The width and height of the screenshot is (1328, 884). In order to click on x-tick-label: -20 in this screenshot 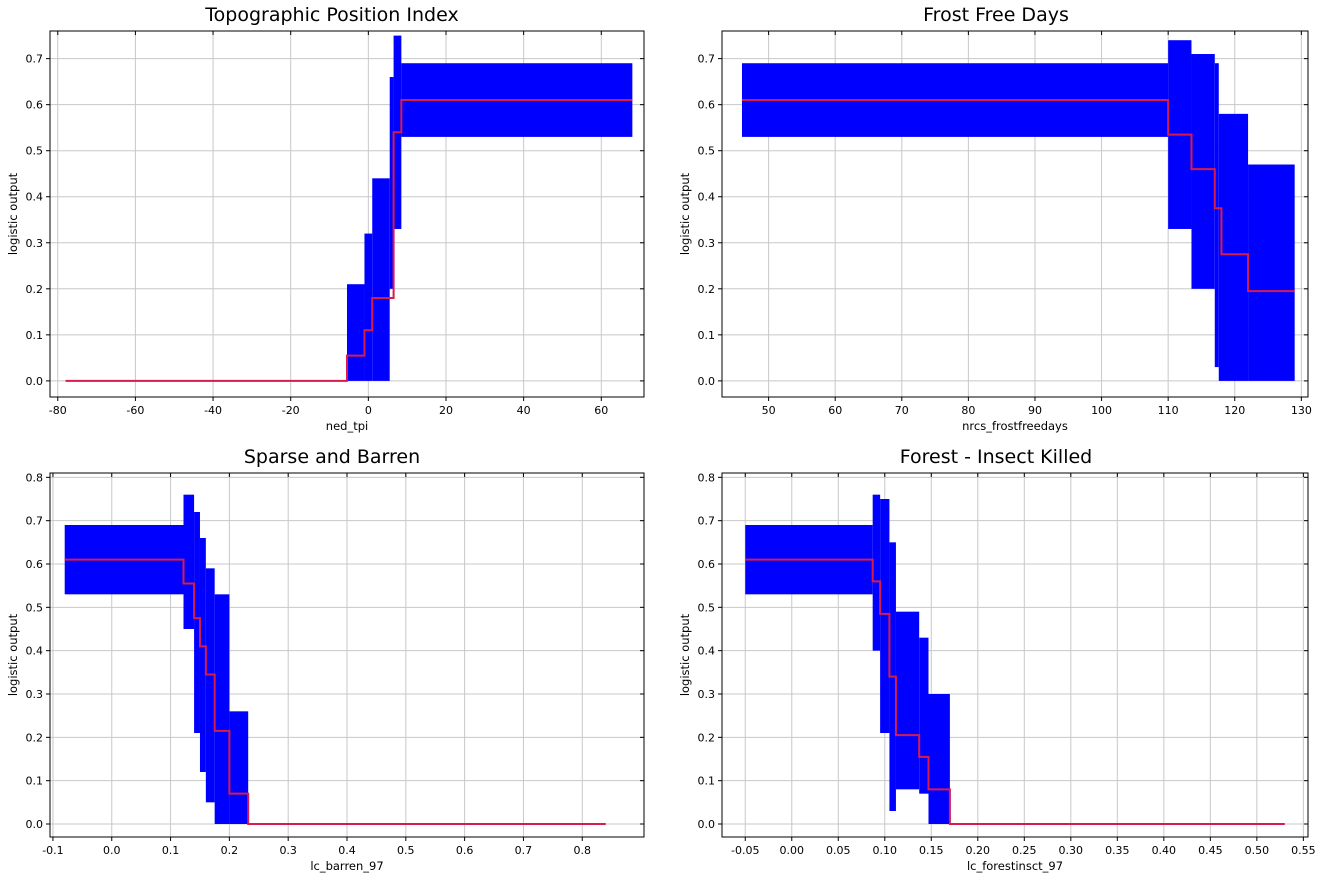, I will do `click(291, 410)`.